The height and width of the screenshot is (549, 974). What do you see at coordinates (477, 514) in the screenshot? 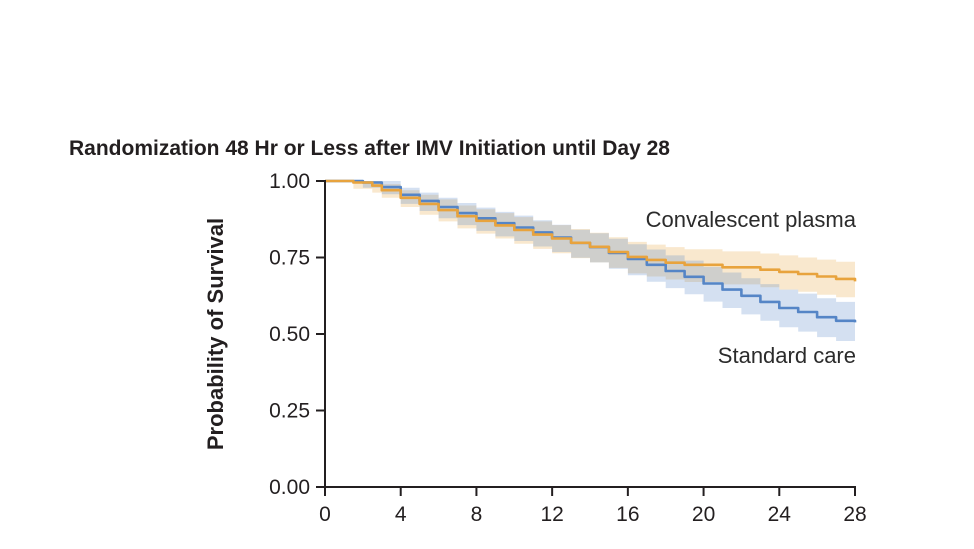
I see `x-tick-label: 8` at bounding box center [477, 514].